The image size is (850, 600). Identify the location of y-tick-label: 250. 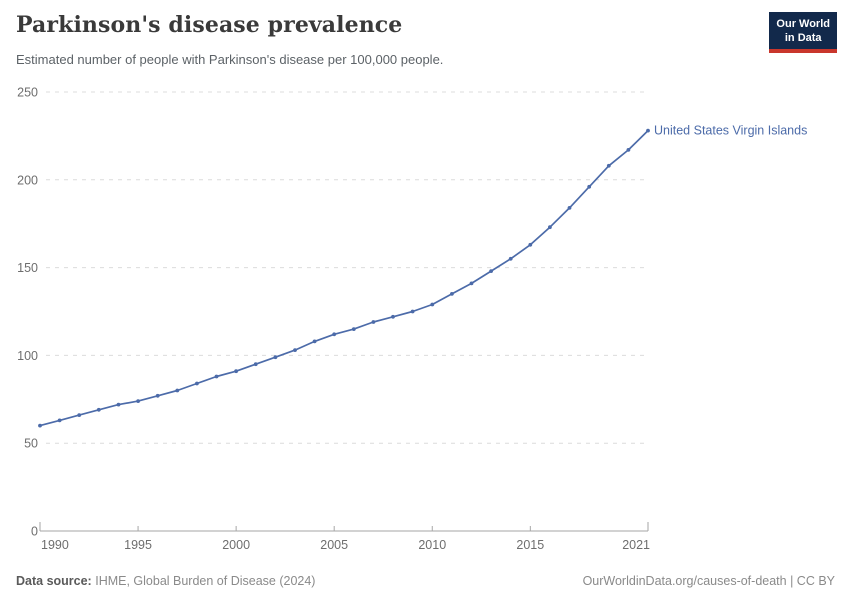
(27, 93).